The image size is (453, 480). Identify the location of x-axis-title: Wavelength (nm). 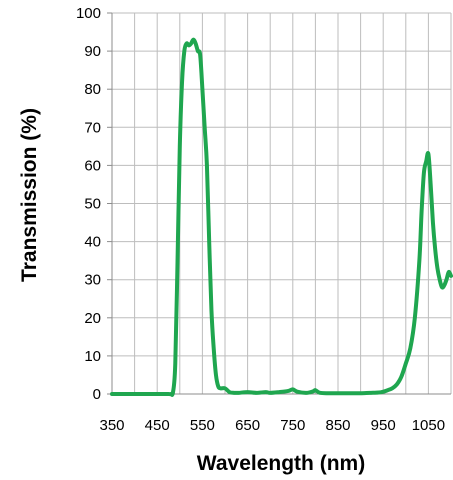
(281, 463).